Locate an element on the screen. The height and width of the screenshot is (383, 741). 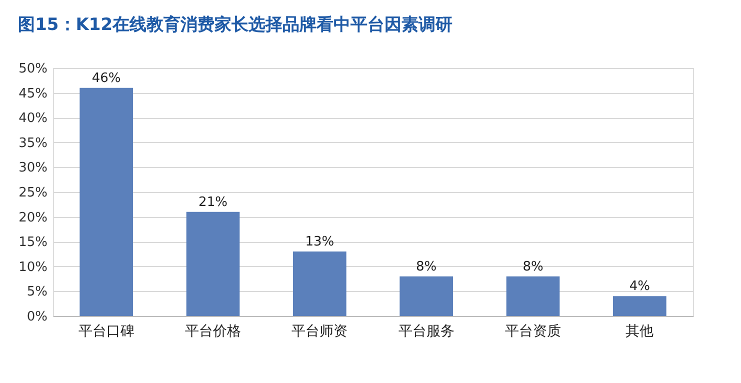
x-tick-label: 平台价格 is located at coordinates (213, 332).